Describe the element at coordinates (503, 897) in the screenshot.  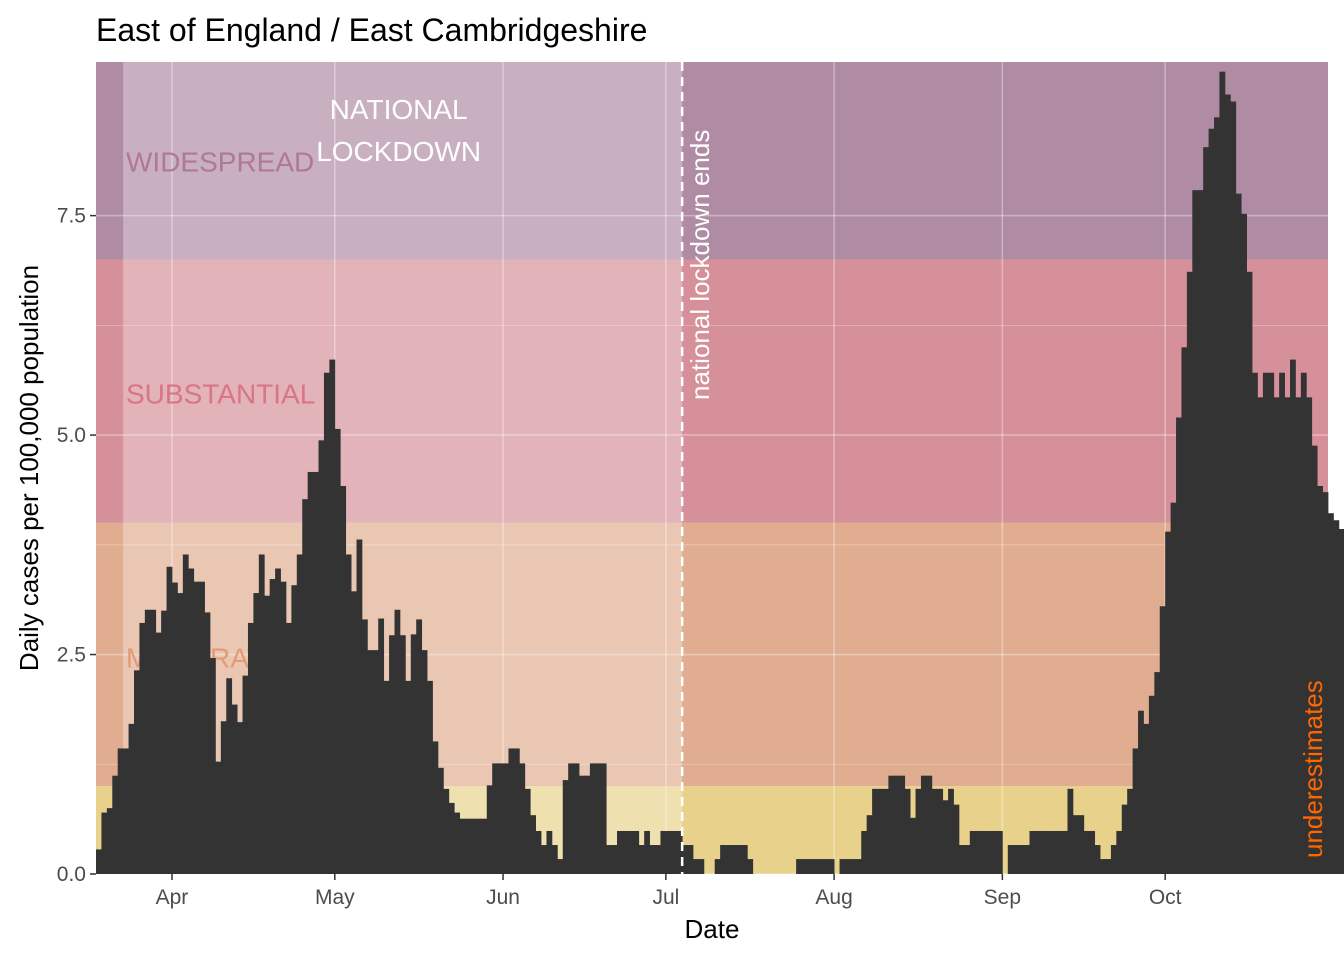
I see `x-tick-label: Jun` at that location.